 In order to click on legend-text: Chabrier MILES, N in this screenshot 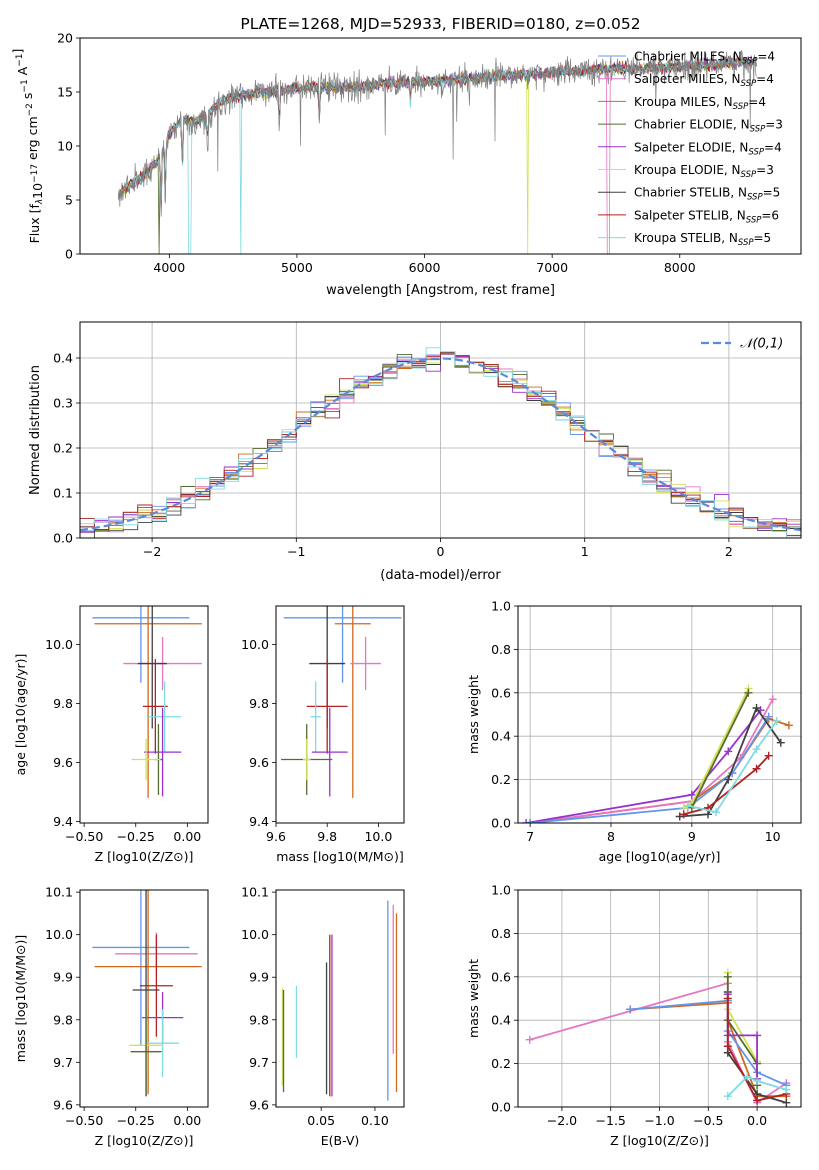, I will do `click(688, 57)`.